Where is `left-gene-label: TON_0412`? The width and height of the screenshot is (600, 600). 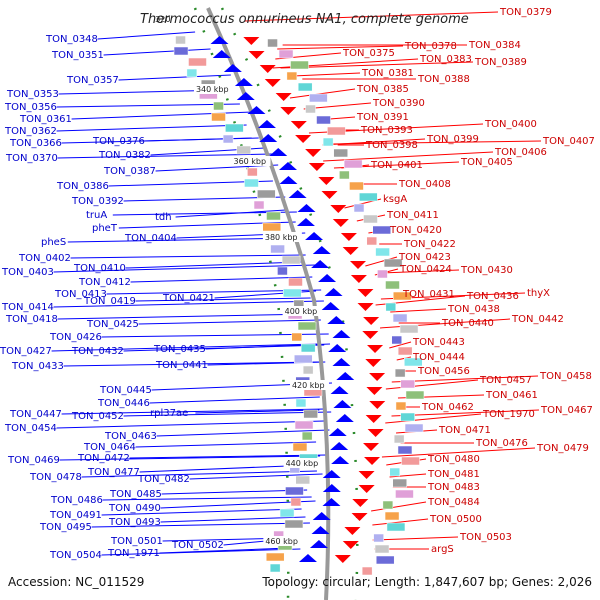
left-gene-label: TON_0412 is located at coordinates (104, 282).